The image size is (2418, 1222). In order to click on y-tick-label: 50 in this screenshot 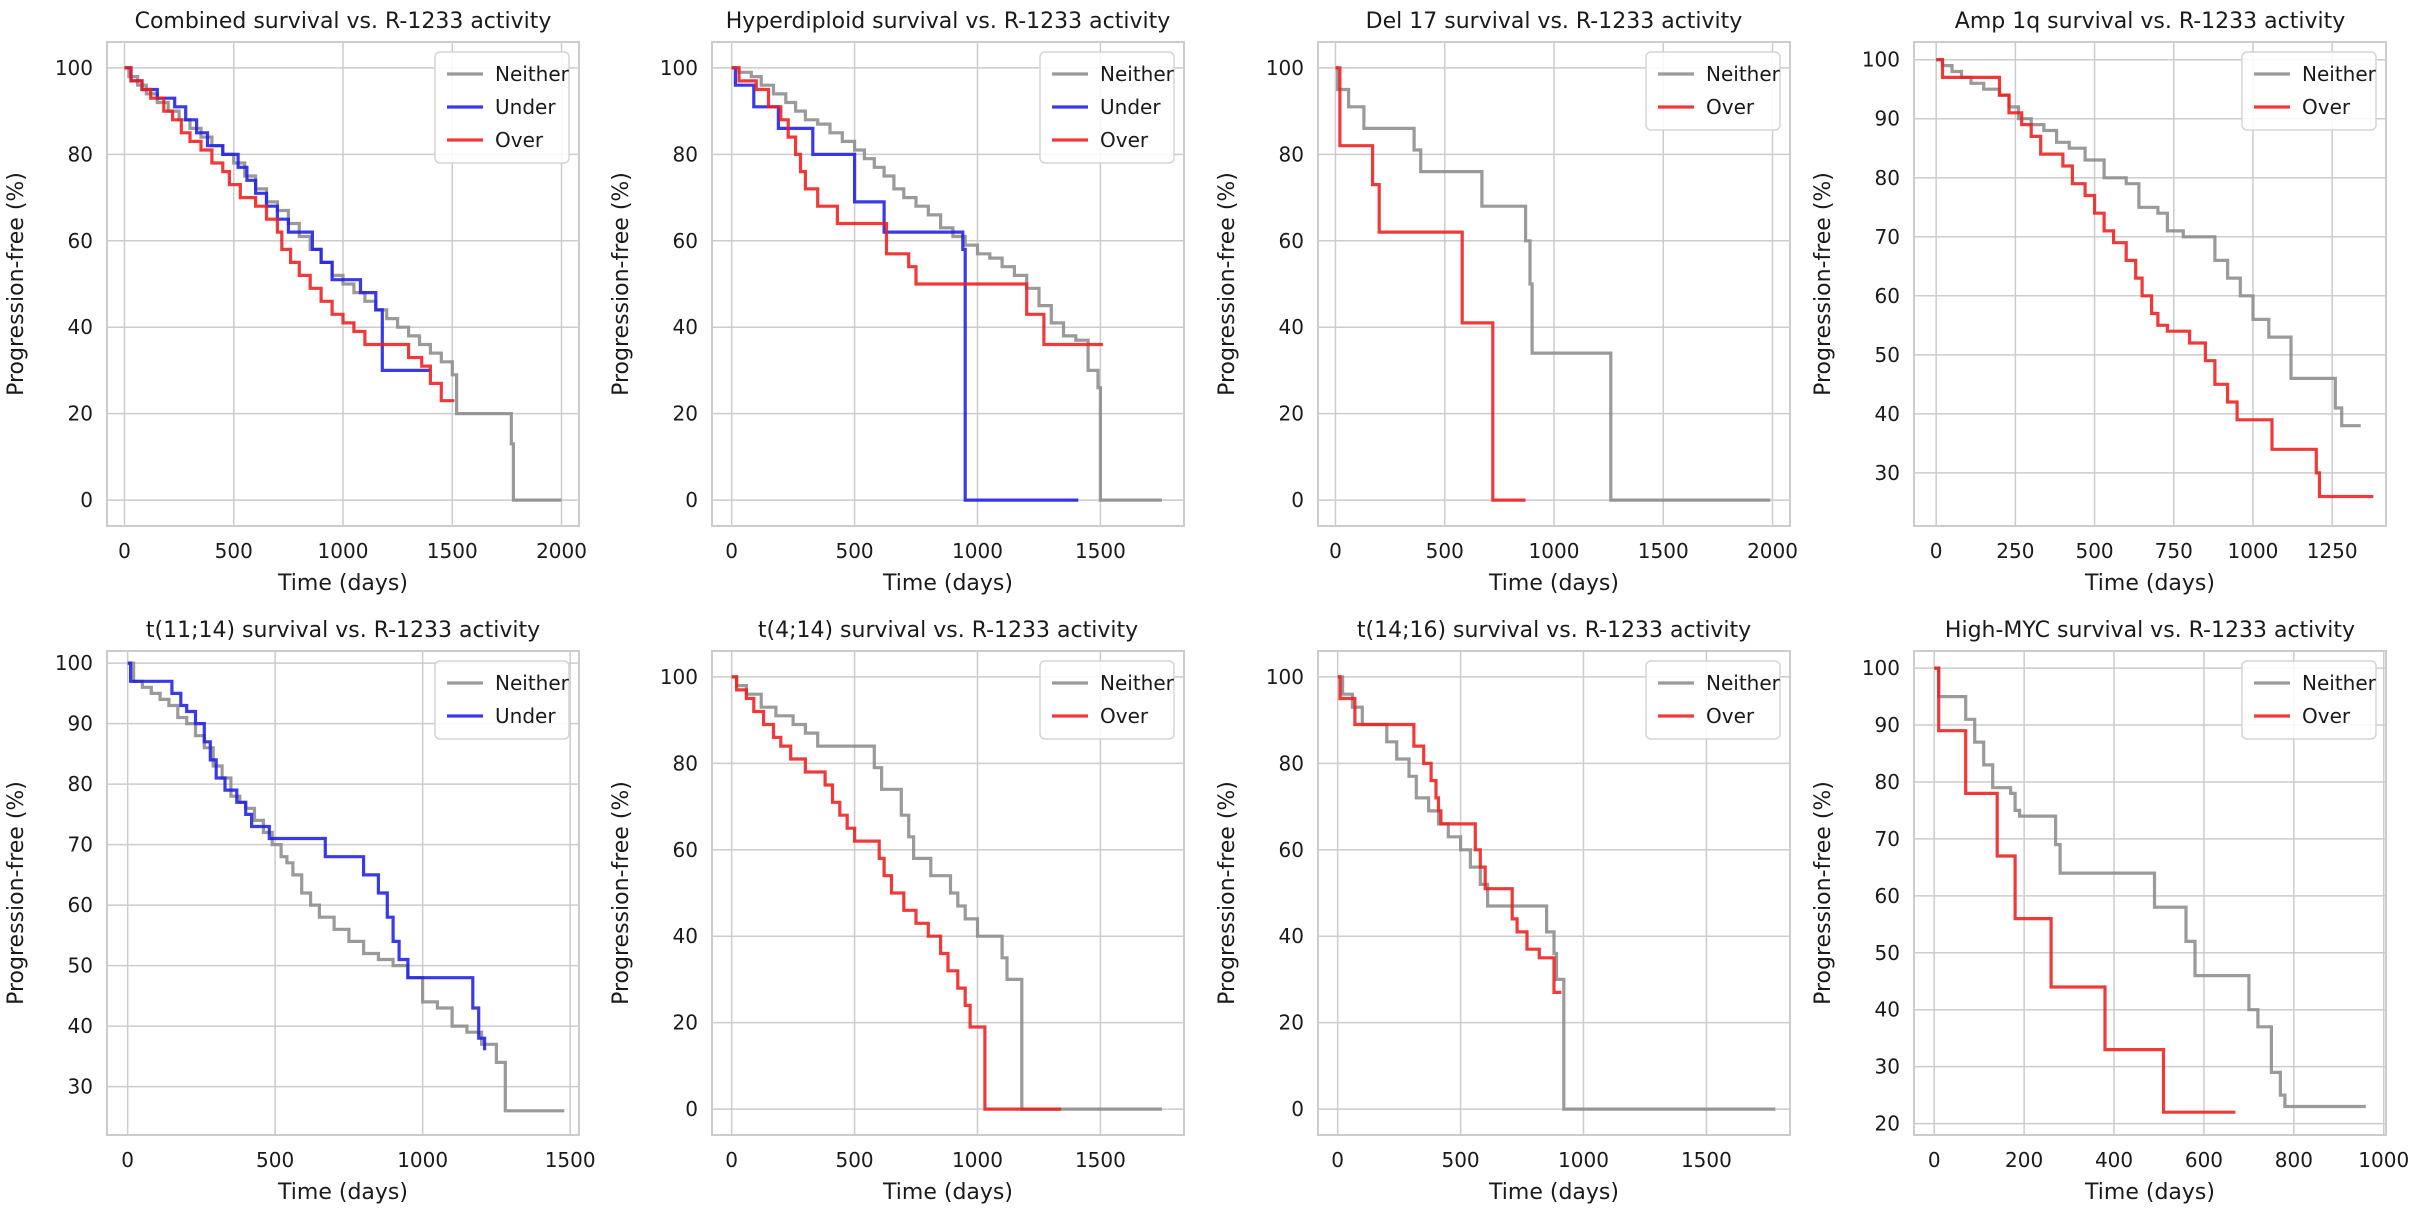, I will do `click(1887, 953)`.